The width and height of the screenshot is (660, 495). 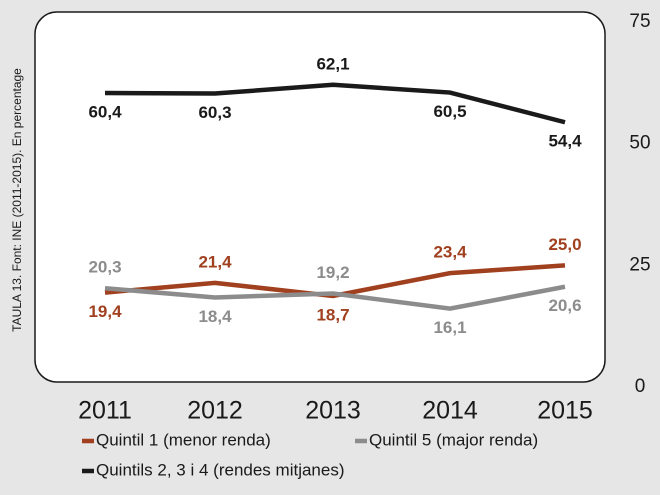 I want to click on y-tick-label: 0, so click(x=640, y=386).